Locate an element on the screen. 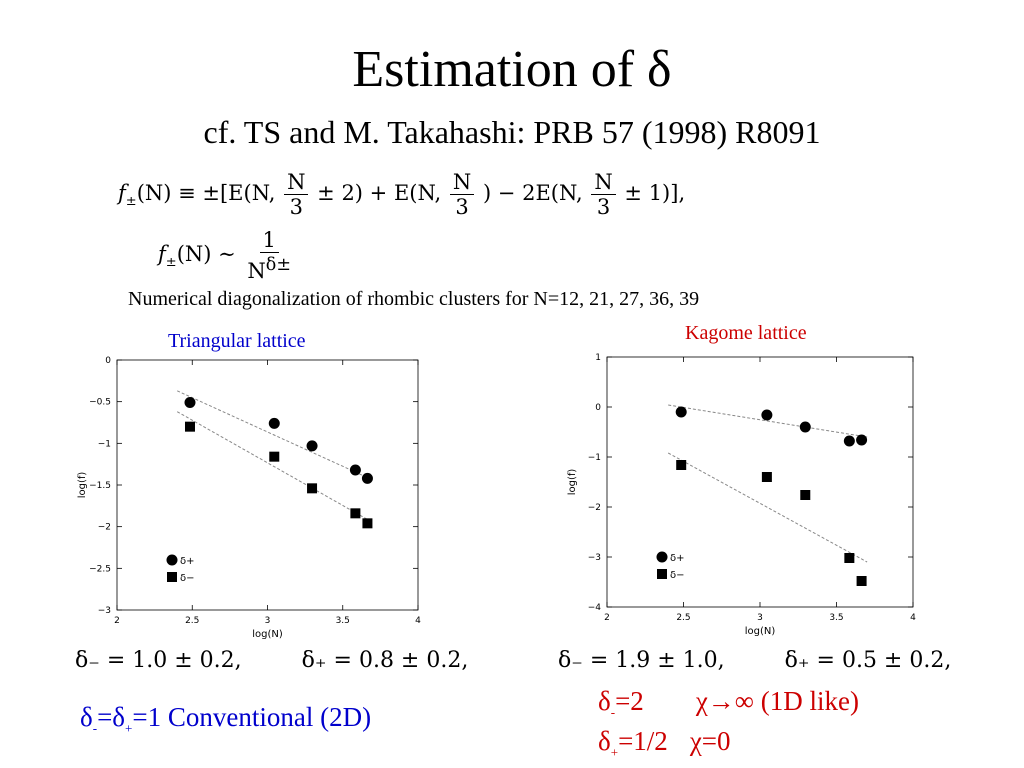 This screenshot has height=768, width=1024. kagome-result: δ₋ = 1.9 ± 1.0, δ₊ = 0.5 ± 0.2, is located at coordinates (754, 660).